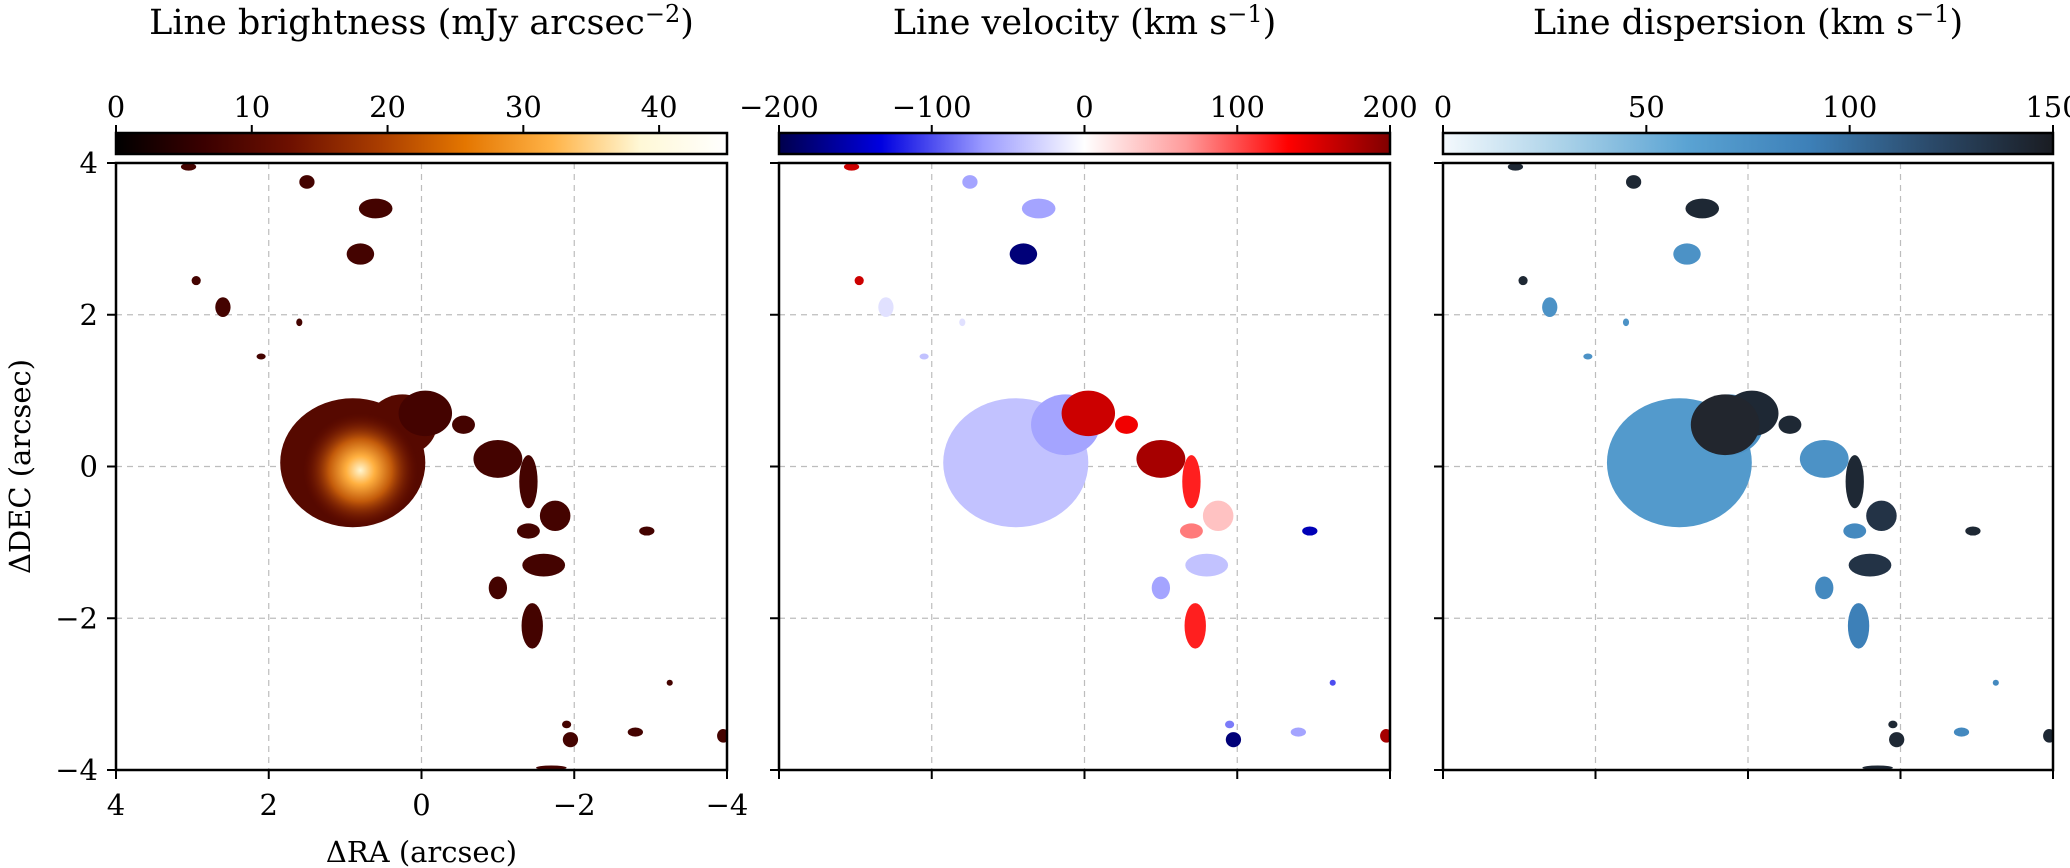 The width and height of the screenshot is (2070, 868). What do you see at coordinates (421, 805) in the screenshot?
I see `x-tick-label: 0` at bounding box center [421, 805].